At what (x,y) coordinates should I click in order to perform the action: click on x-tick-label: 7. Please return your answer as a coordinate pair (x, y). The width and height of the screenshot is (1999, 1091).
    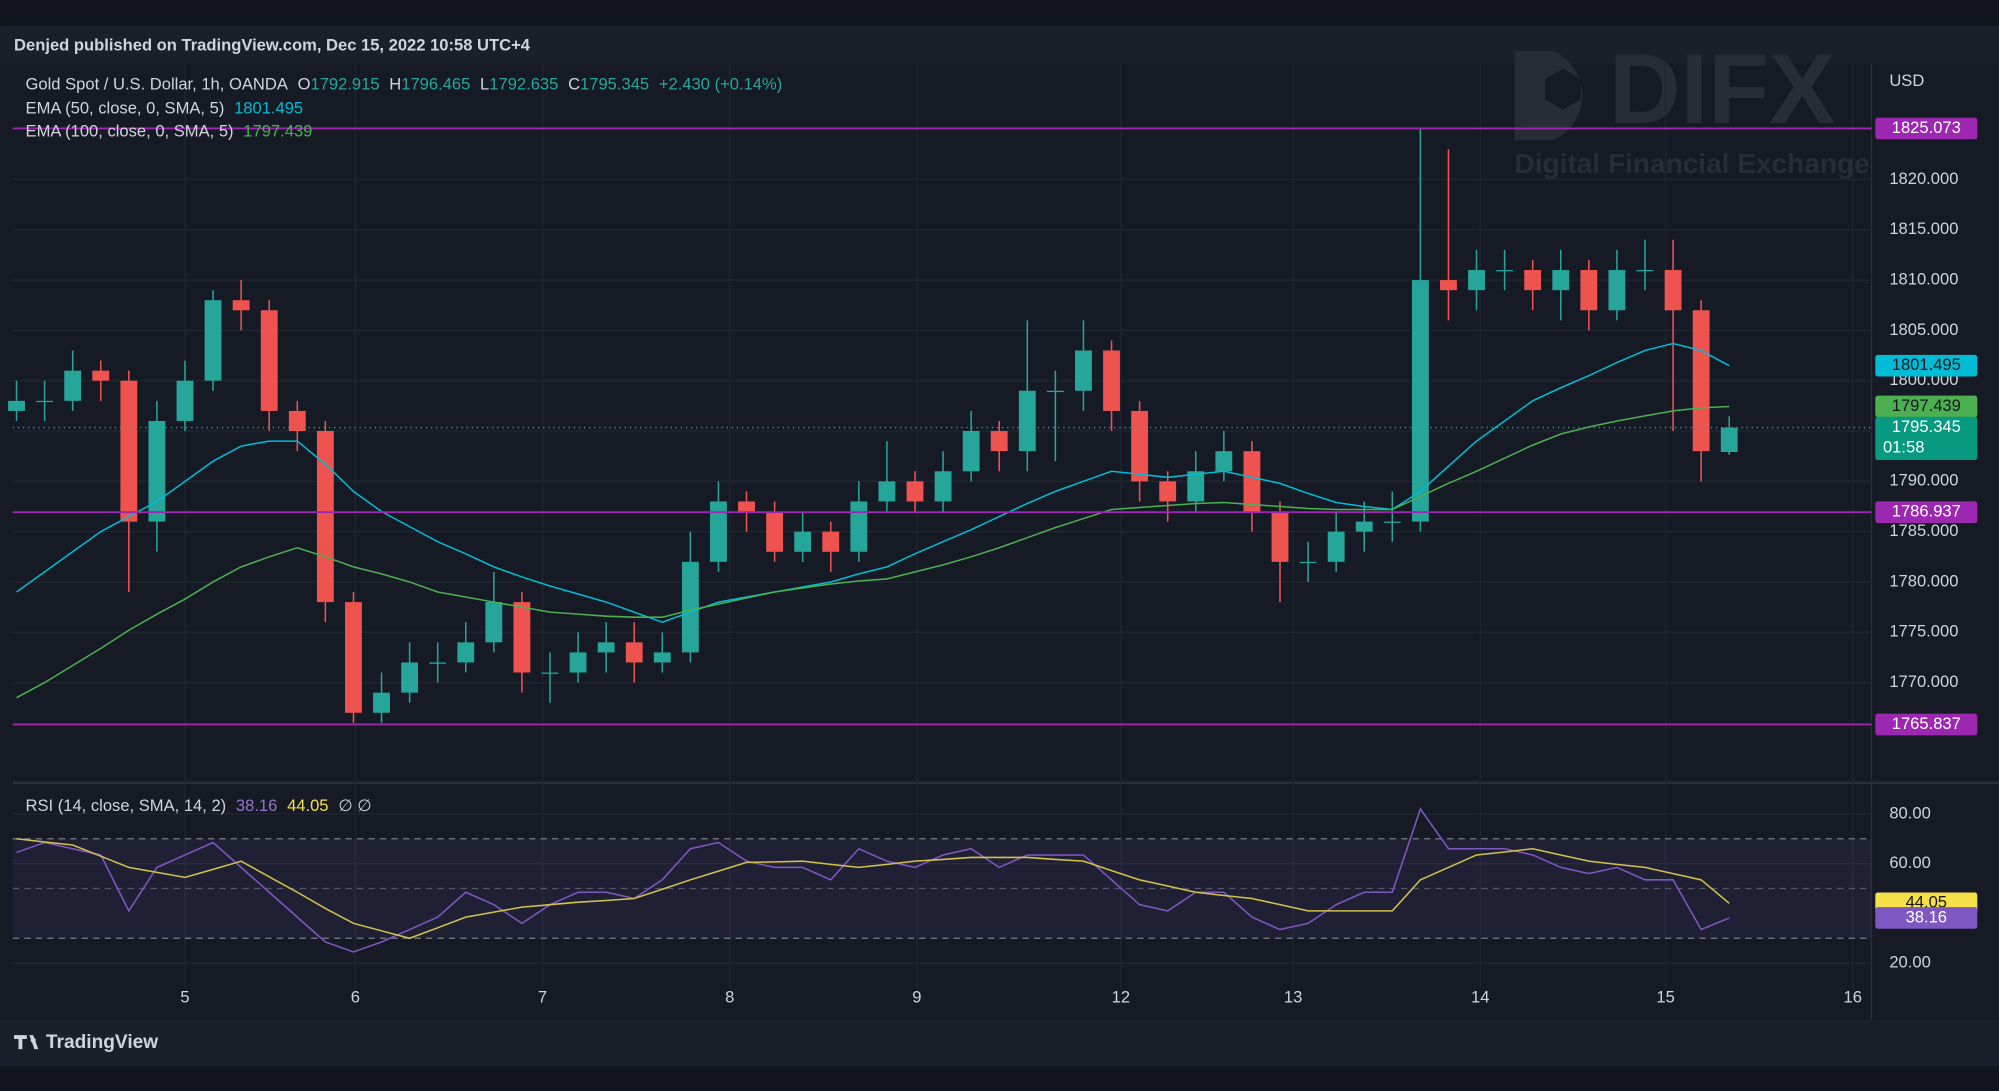
    Looking at the image, I should click on (542, 997).